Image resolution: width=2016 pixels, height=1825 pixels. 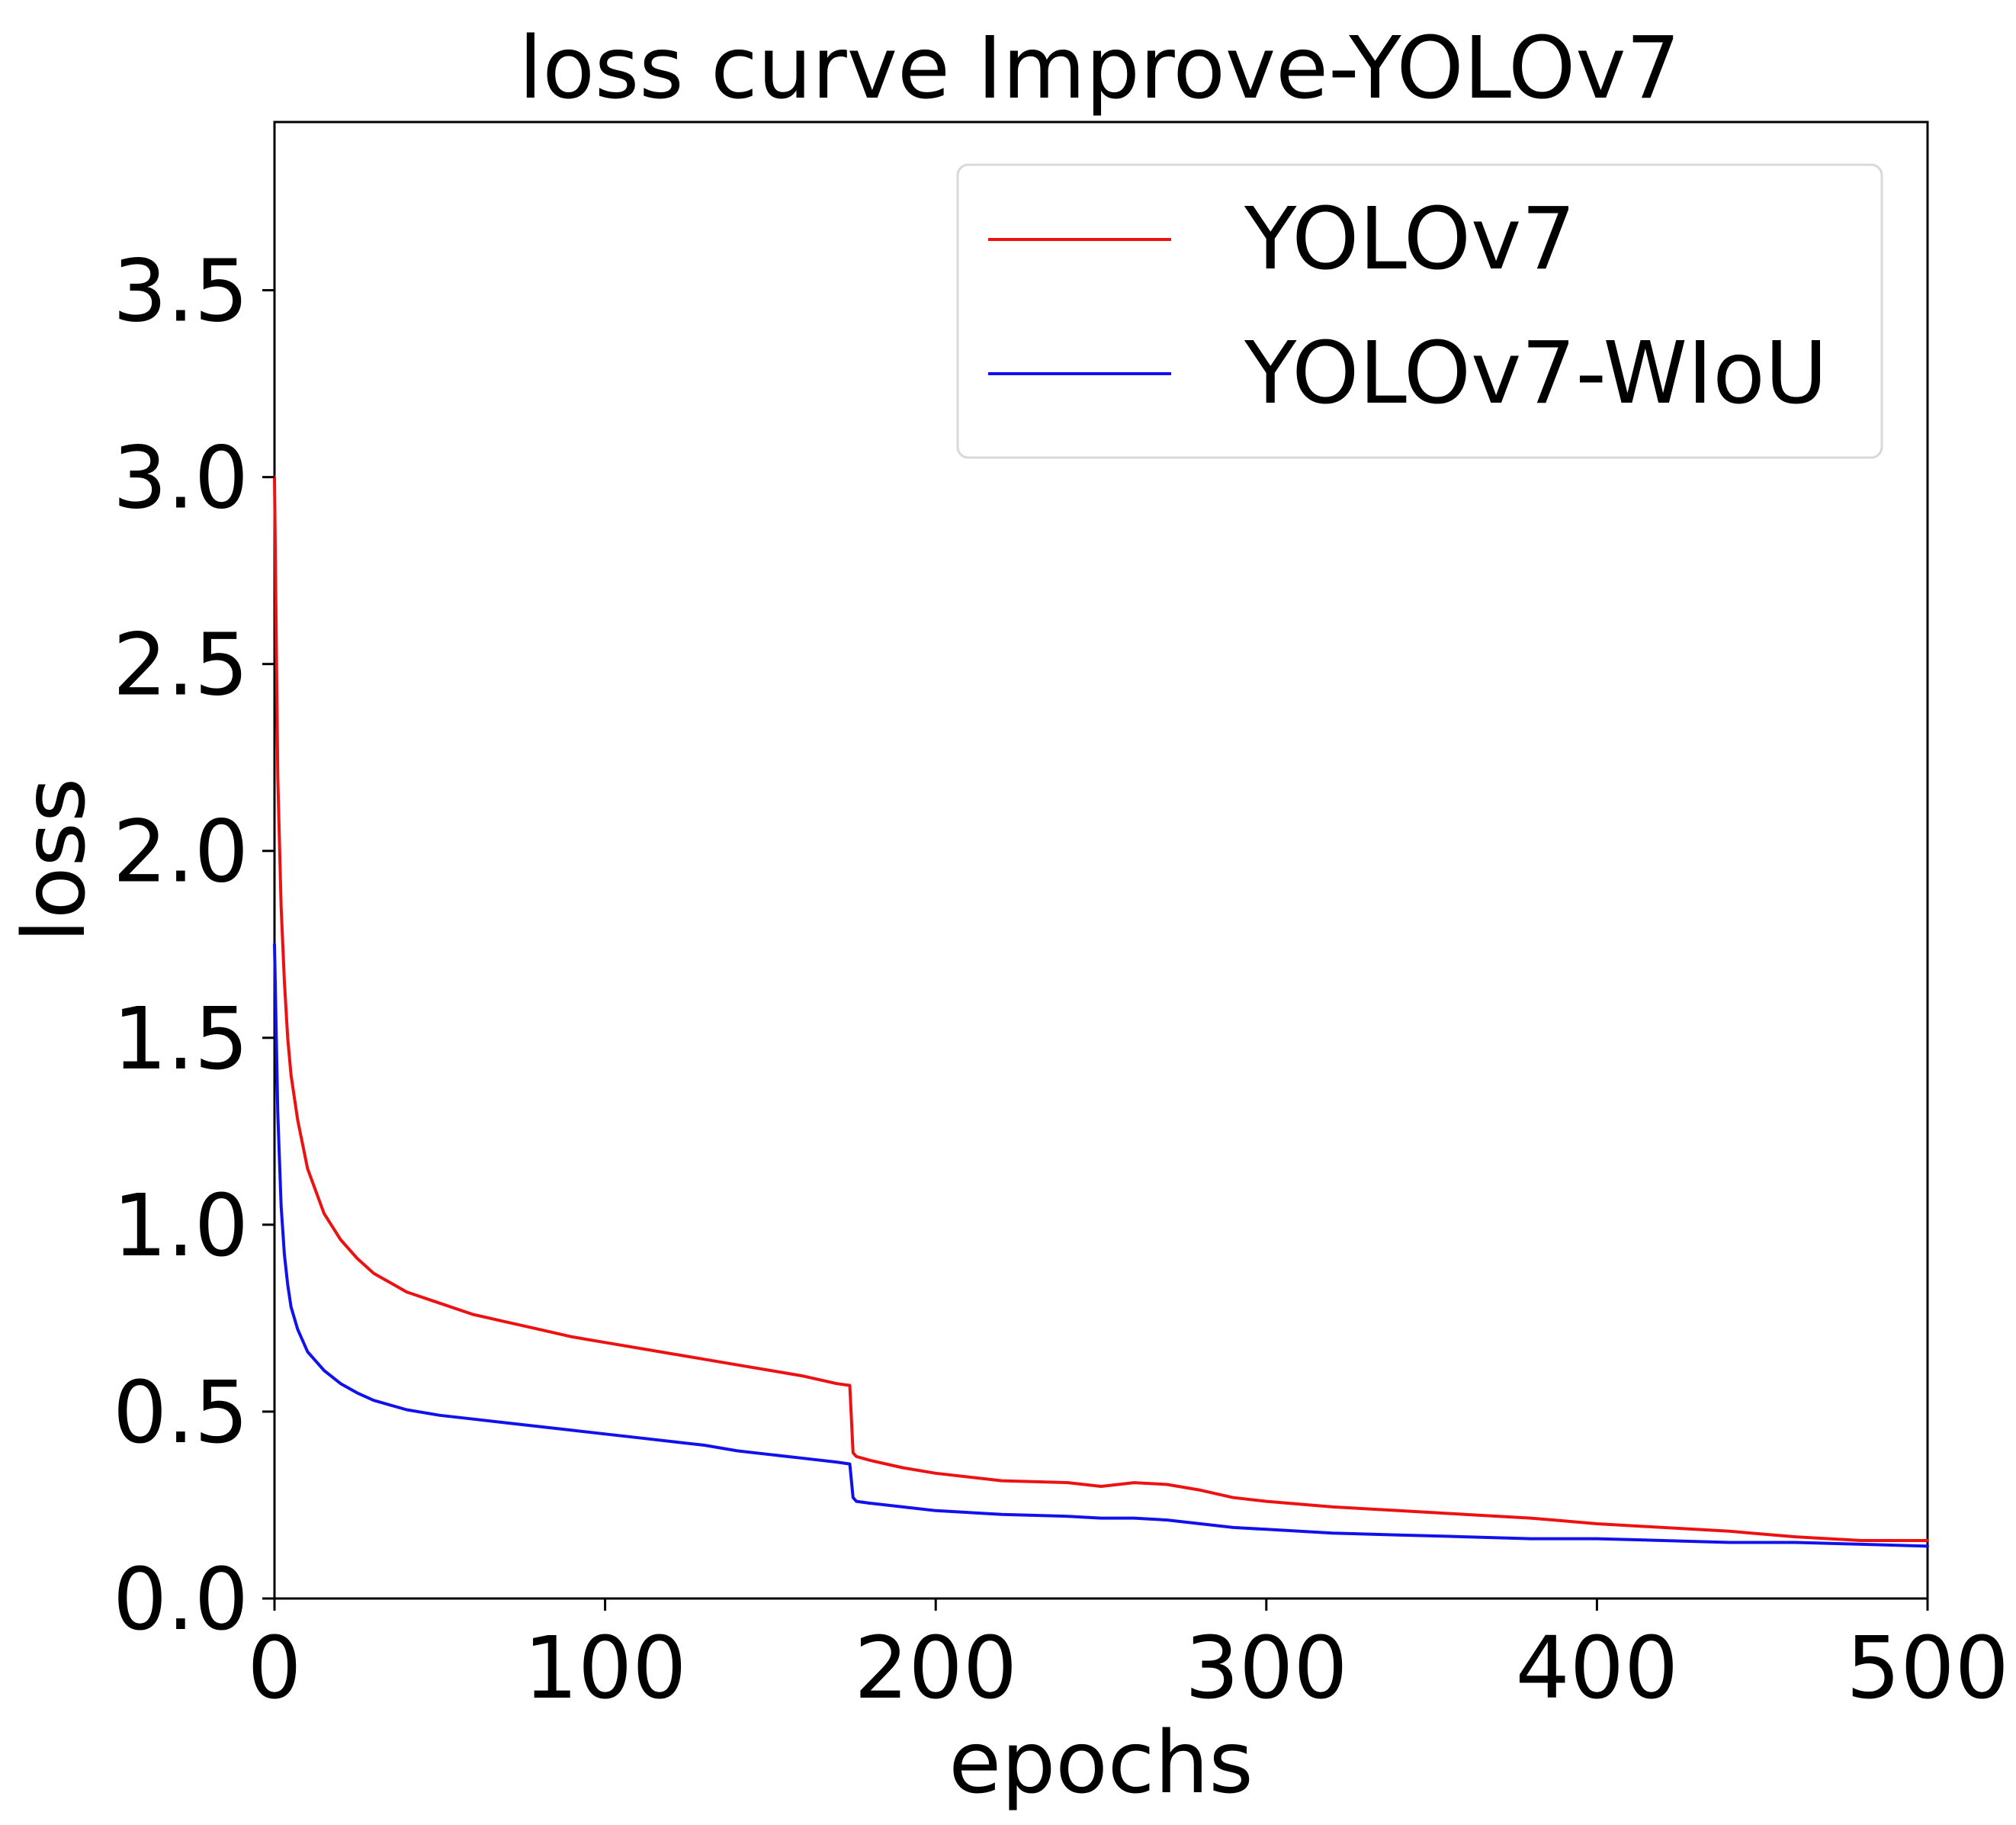 What do you see at coordinates (193, 946) in the screenshot?
I see `y-axis-ticks: 0.0 0.5 1.0 1.5 2.0 2.5 3.0 3.5` at bounding box center [193, 946].